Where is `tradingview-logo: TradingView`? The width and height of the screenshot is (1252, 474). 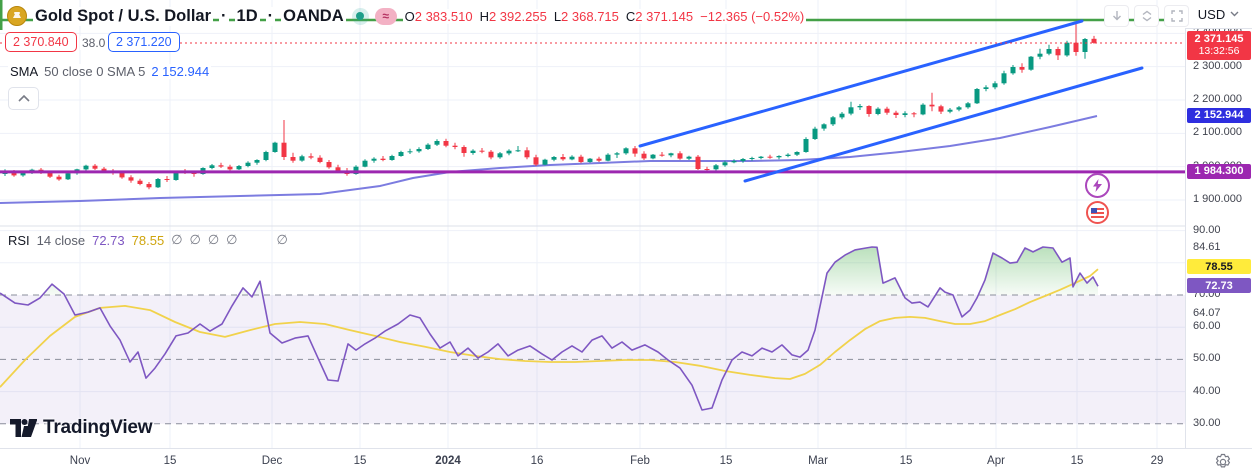
tradingview-logo: TradingView is located at coordinates (81, 428).